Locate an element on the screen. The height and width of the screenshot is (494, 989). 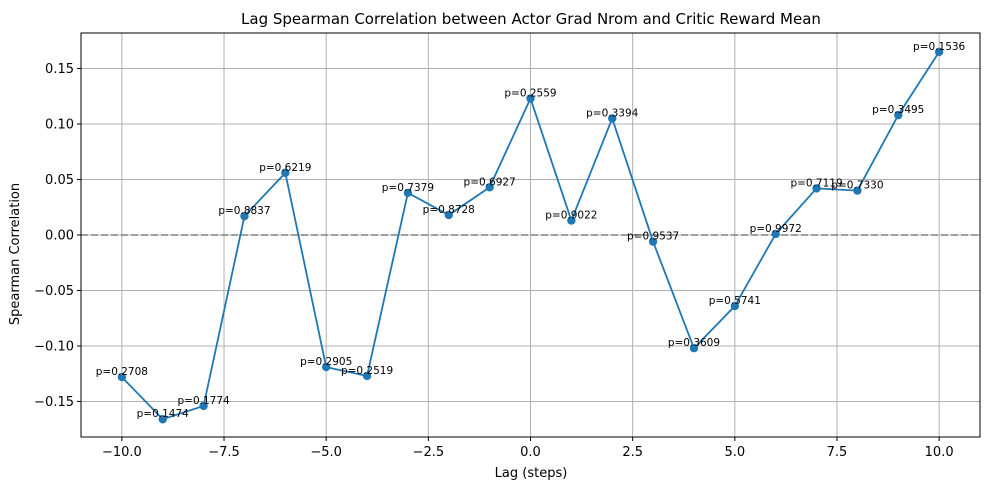
x-tick-label: 2.5 is located at coordinates (632, 452).